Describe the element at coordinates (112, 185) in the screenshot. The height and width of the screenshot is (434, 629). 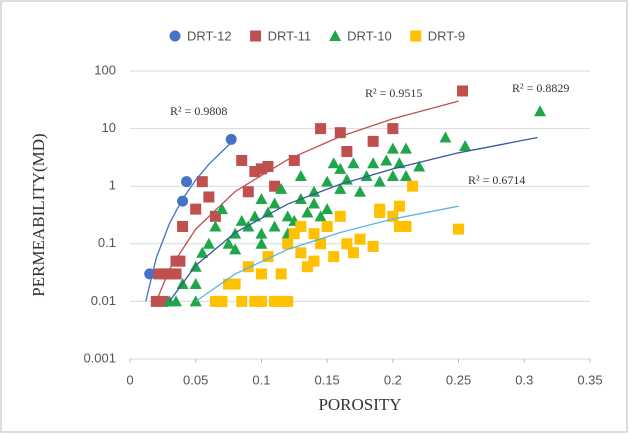
I see `y-tick-label: 1` at that location.